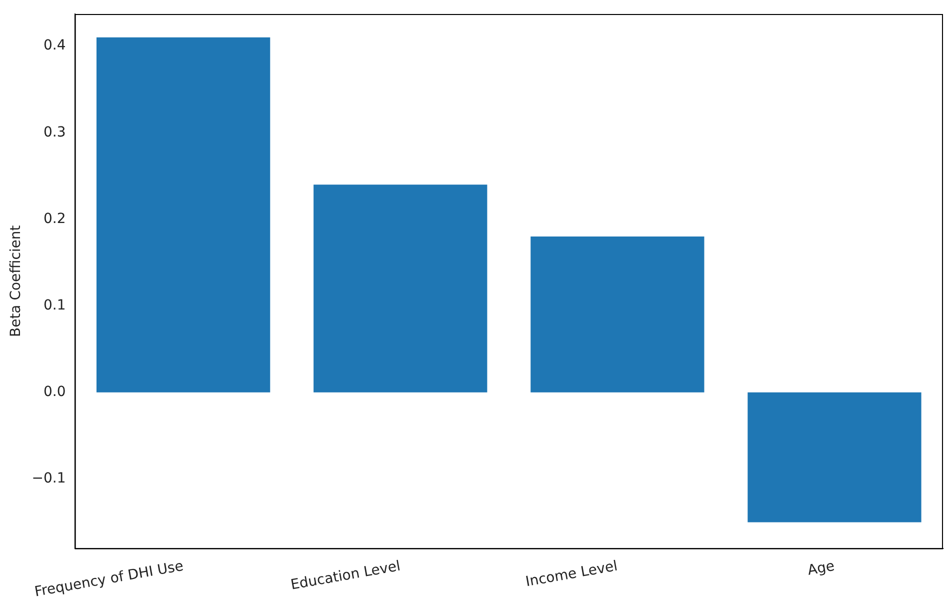 Image resolution: width=944 pixels, height=609 pixels. Describe the element at coordinates (55, 46) in the screenshot. I see `y-tick-label: 0.4` at that location.